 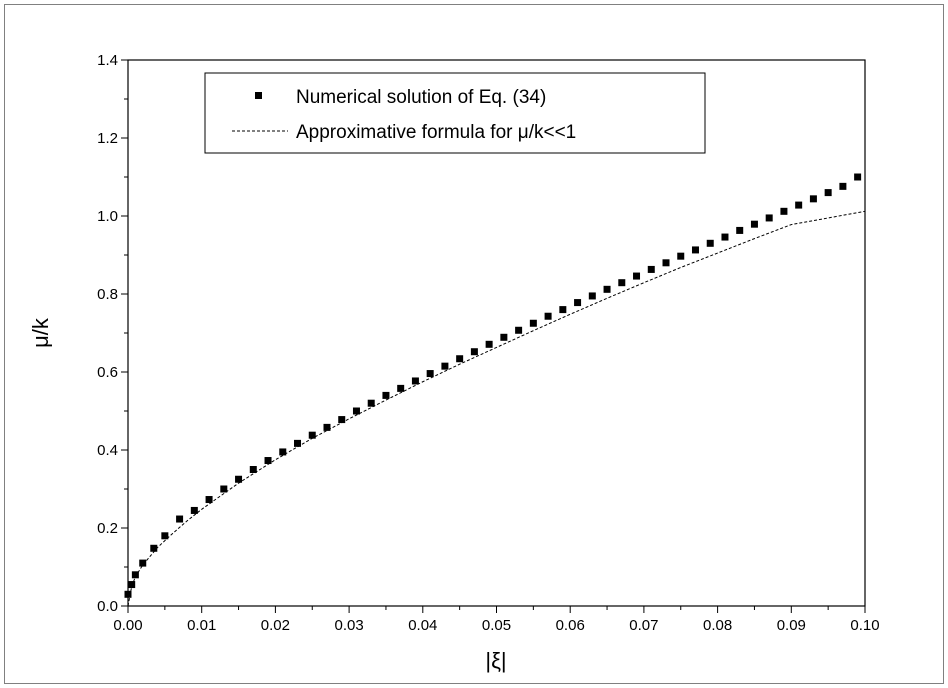 What do you see at coordinates (643, 625) in the screenshot?
I see `x-tick-label: 0.07` at bounding box center [643, 625].